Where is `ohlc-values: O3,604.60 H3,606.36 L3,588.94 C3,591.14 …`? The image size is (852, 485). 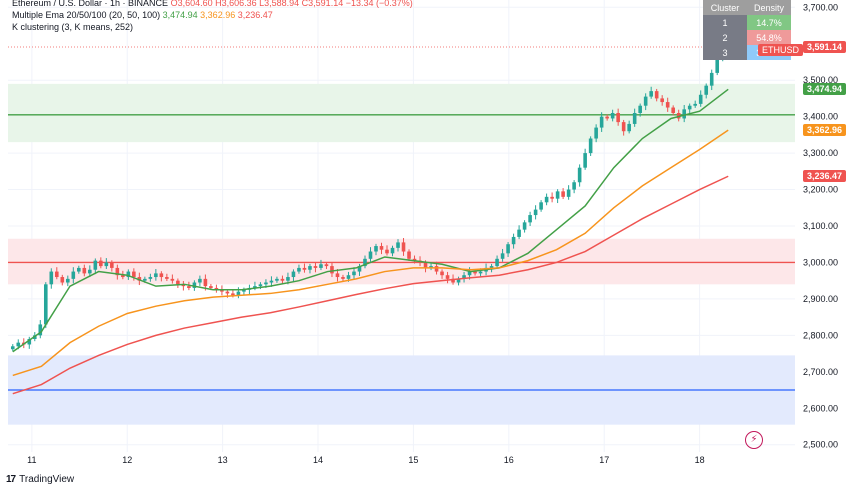
ohlc-values: O3,604.60 H3,606.36 L3,588.94 C3,591.14 … is located at coordinates (291, 4).